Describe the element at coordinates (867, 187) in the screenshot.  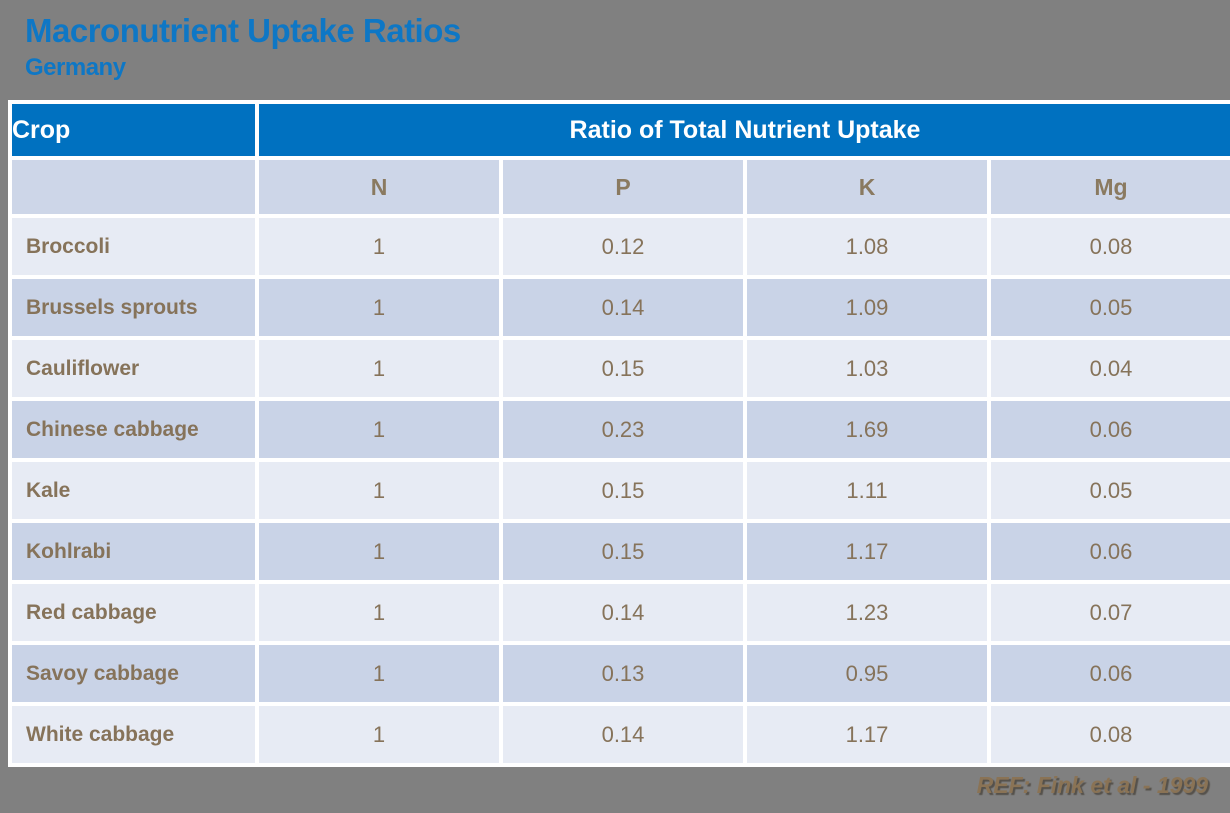
I see `column-header-k: K` at that location.